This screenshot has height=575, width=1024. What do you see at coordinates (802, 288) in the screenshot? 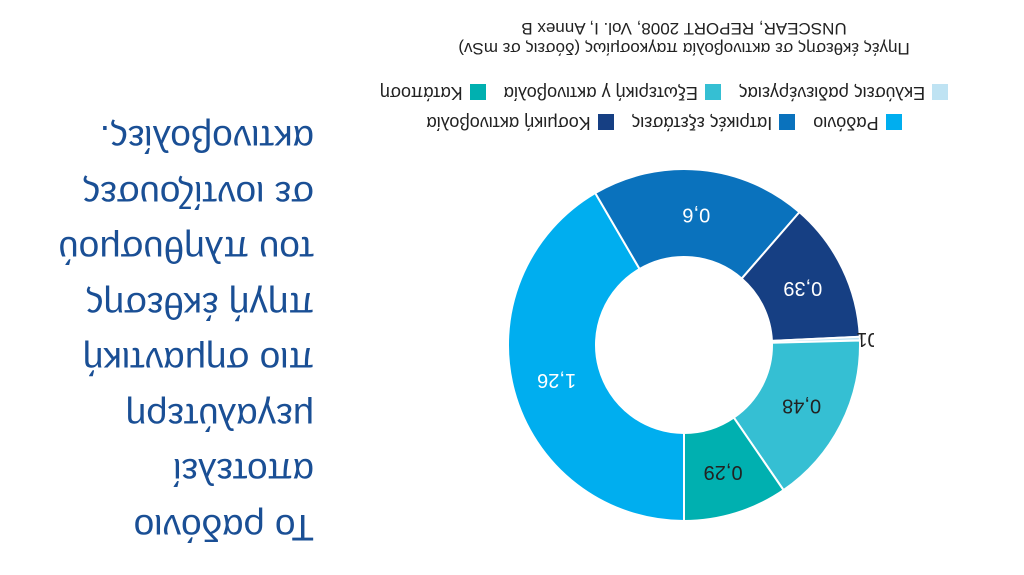
I see `slice-value-label: 0,39` at bounding box center [802, 288].